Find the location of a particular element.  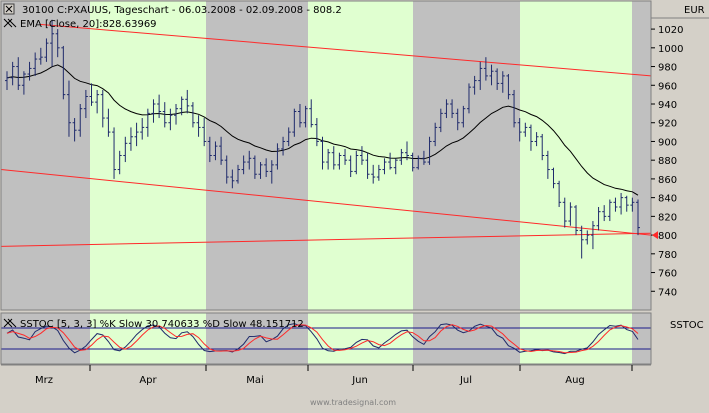

x-tick-label: Mrz is located at coordinates (44, 380).